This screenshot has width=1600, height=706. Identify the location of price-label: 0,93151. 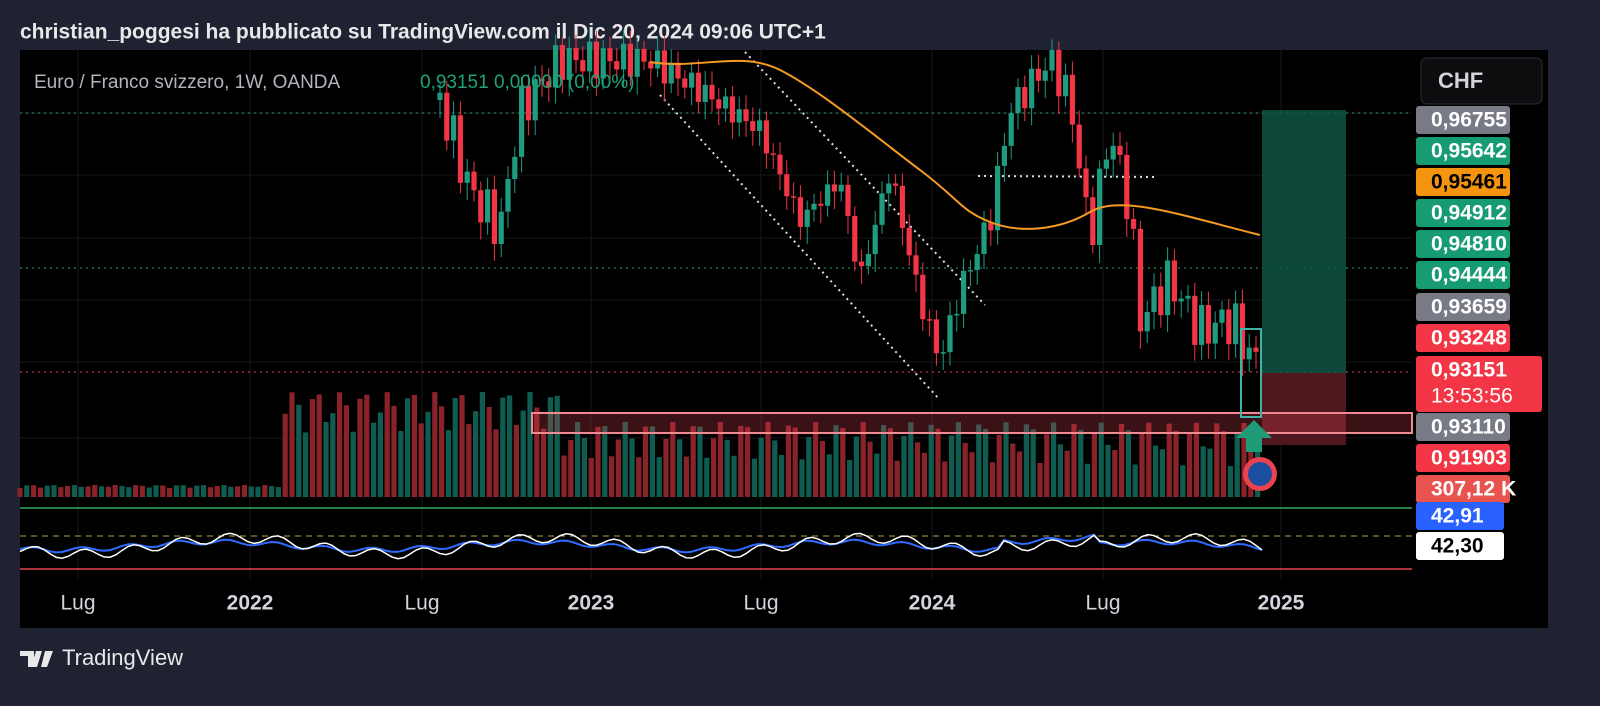
(1469, 370).